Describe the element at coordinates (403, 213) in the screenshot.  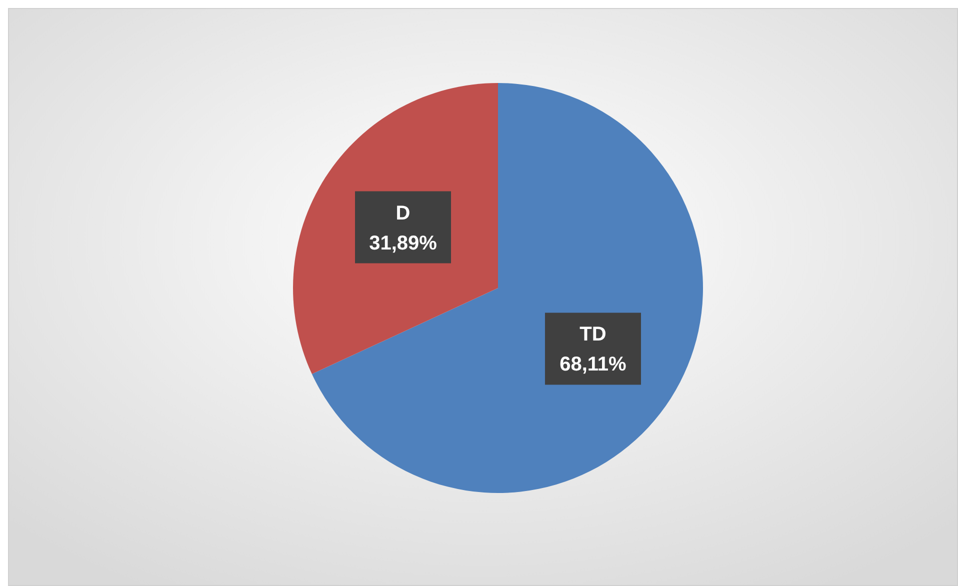
I see `slice-label: D` at that location.